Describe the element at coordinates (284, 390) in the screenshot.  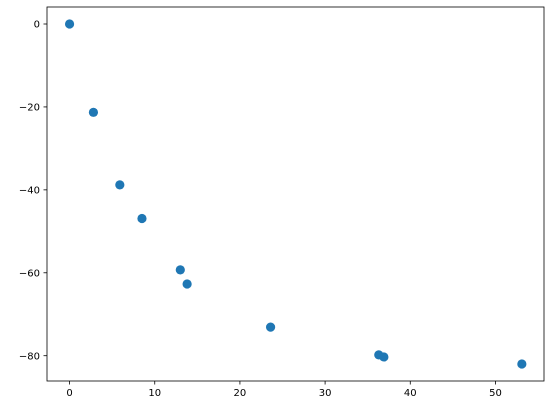
I see `x-axis: 0 10 20 30 40 50` at that location.